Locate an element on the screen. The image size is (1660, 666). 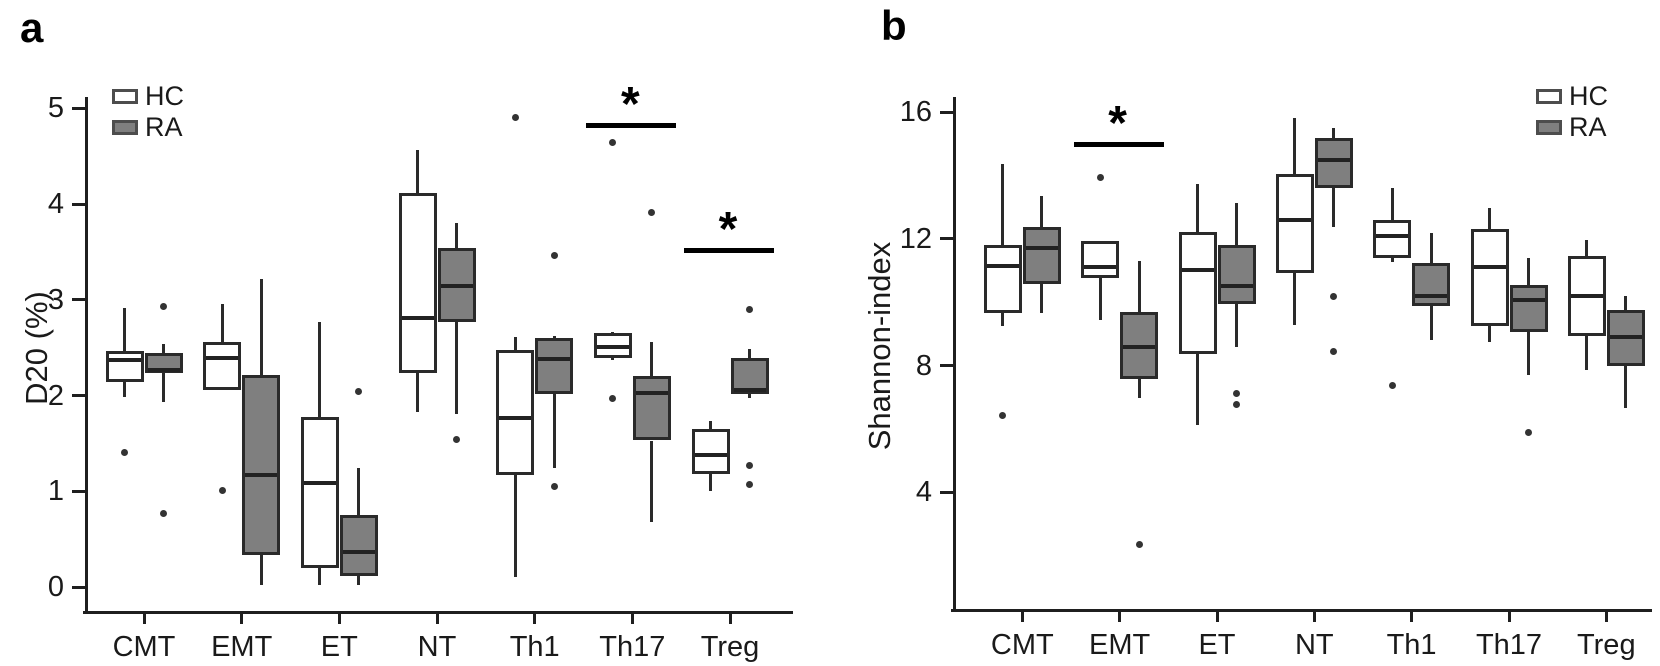
panel-a-y-tick-label: 5 is located at coordinates (55, 108).